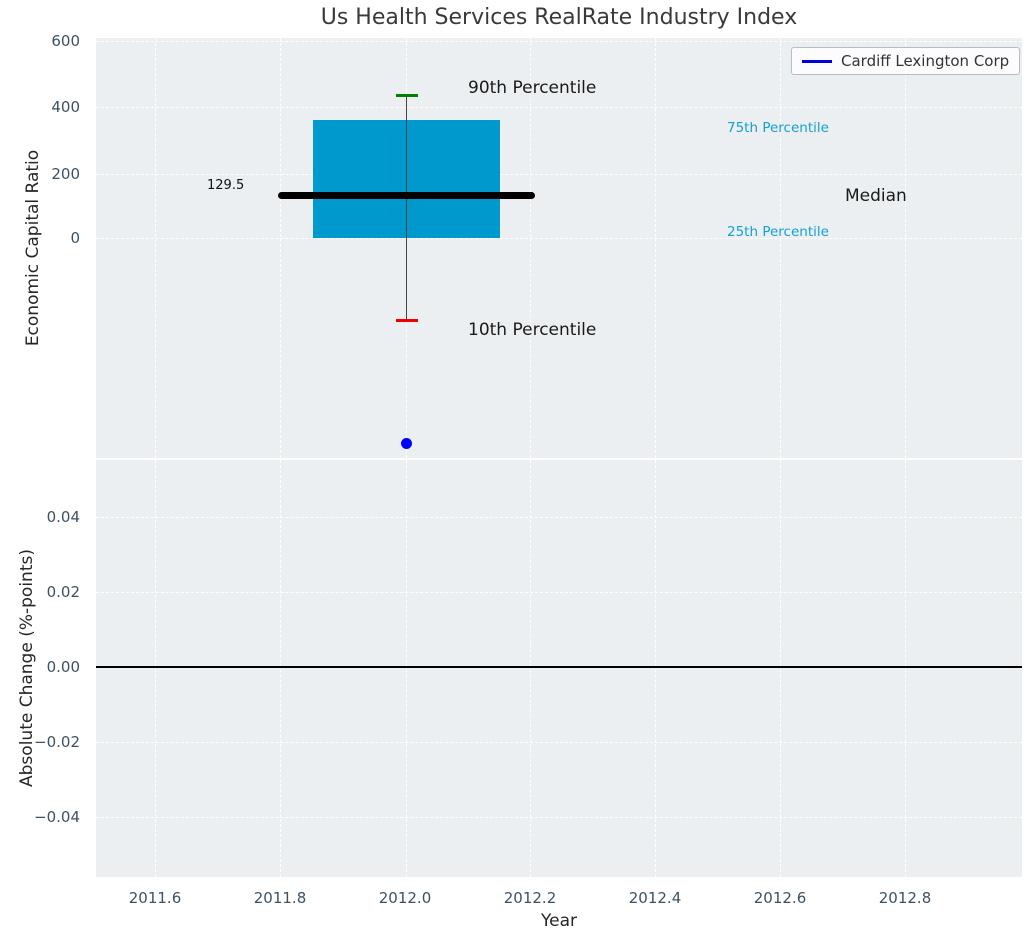 Image resolution: width=1034 pixels, height=942 pixels. Describe the element at coordinates (778, 232) in the screenshot. I see `annotation-25th-percentile: 25th Percentile` at that location.